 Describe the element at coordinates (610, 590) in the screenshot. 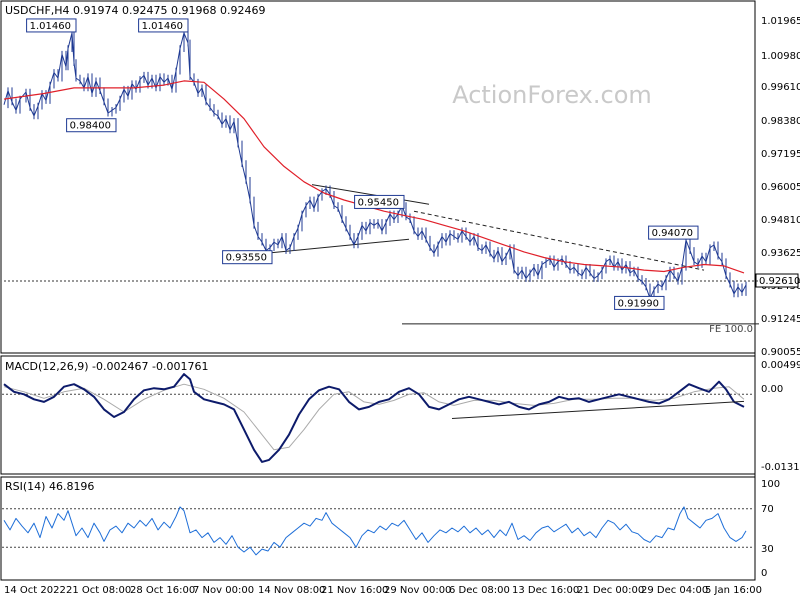

I see `x-tick-label: 21 Dec 00:00` at that location.